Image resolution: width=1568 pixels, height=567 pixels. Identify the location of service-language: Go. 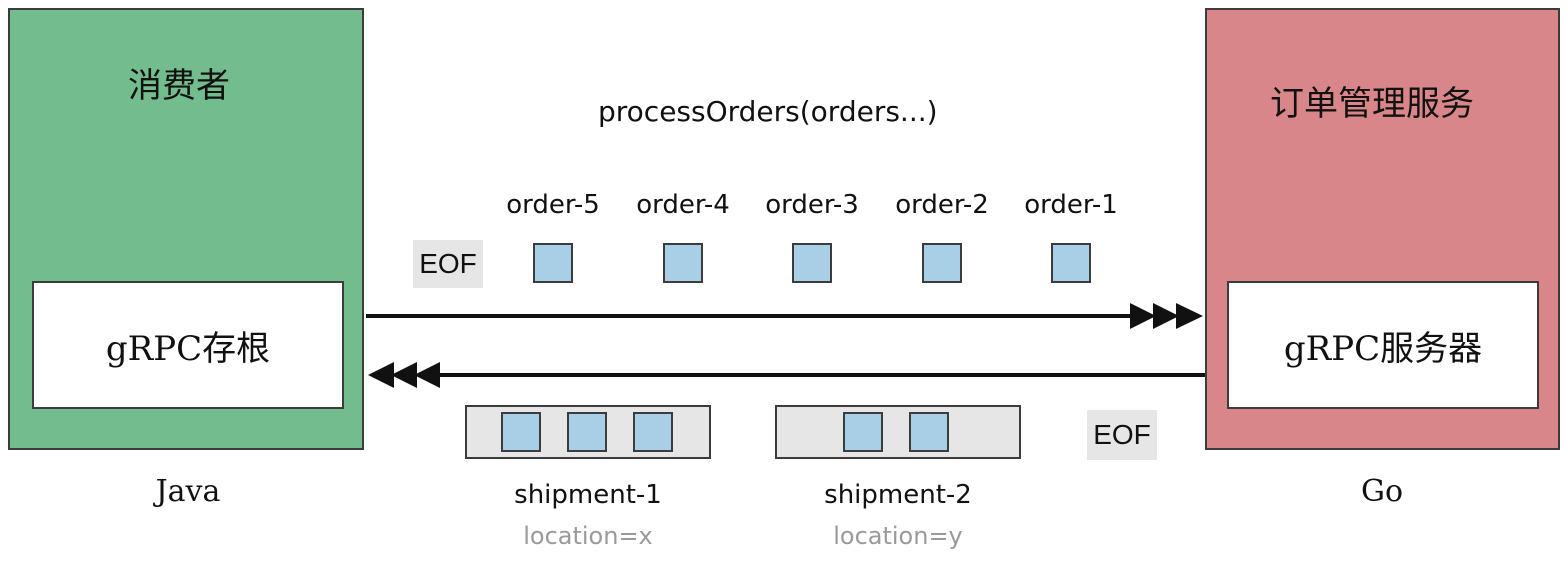
(1382, 491).